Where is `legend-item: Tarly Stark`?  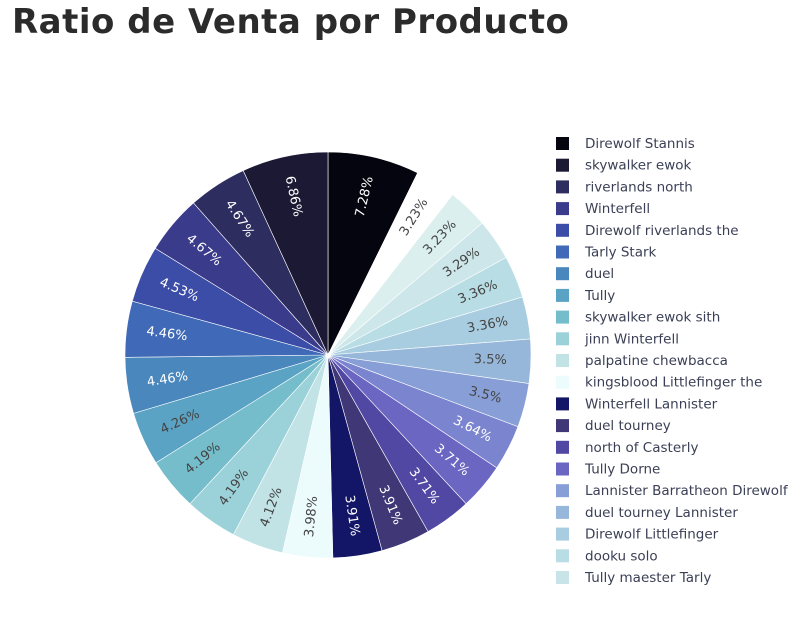
legend-item: Tarly Stark is located at coordinates (606, 253).